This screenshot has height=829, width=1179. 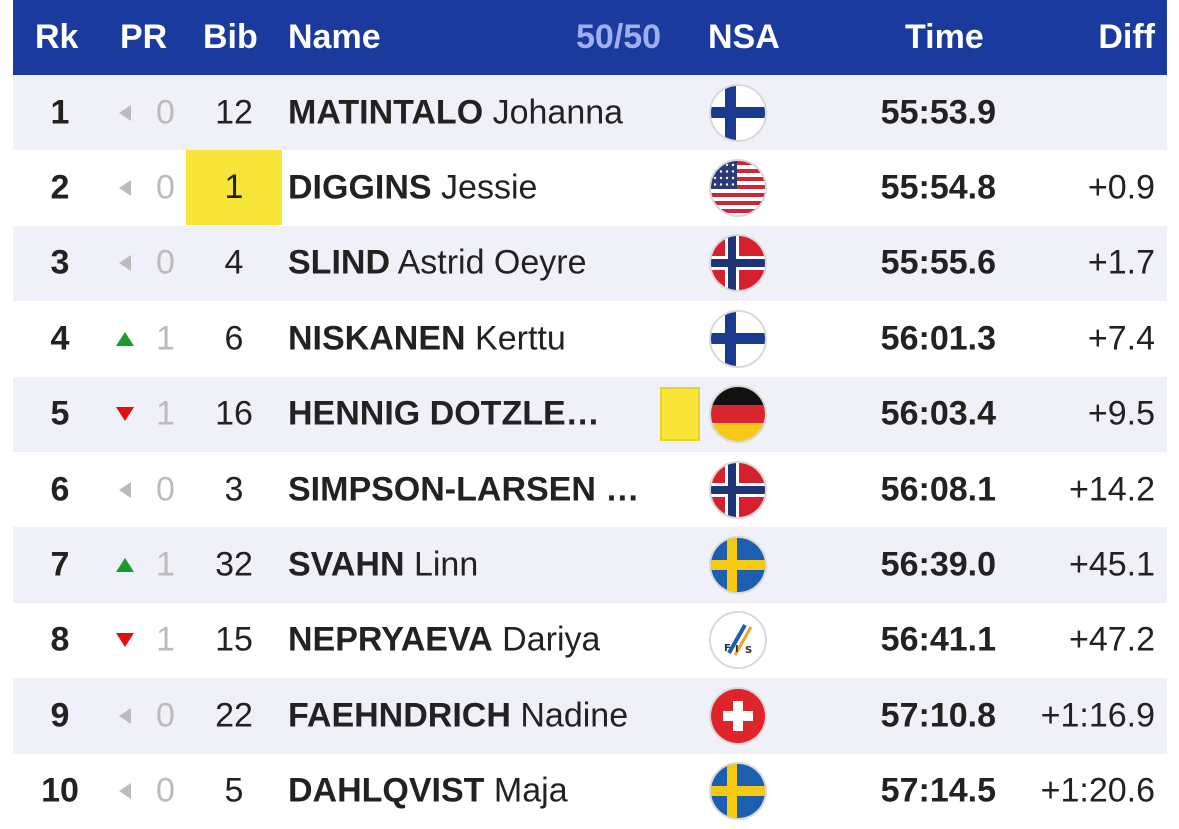 What do you see at coordinates (234, 413) in the screenshot?
I see `bib-number: 16` at bounding box center [234, 413].